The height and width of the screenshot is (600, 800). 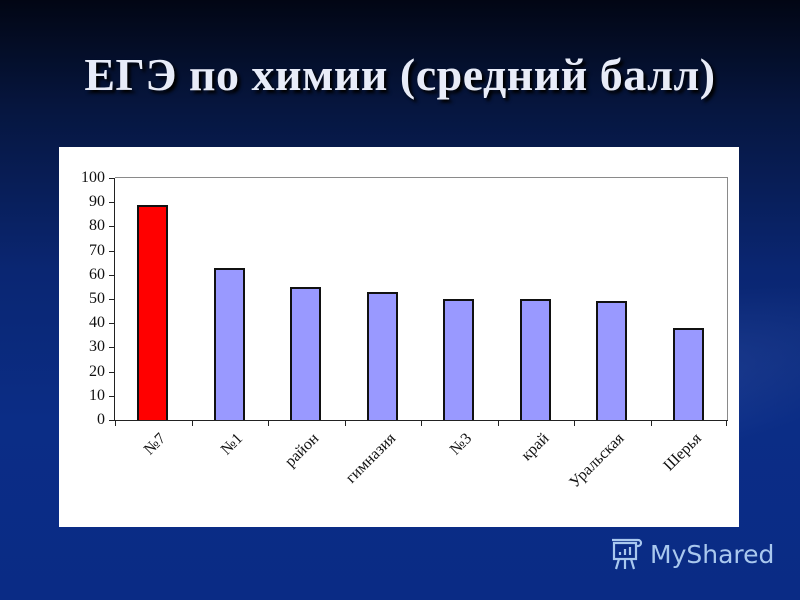 What do you see at coordinates (101, 419) in the screenshot?
I see `y-tick-label: 0` at bounding box center [101, 419].